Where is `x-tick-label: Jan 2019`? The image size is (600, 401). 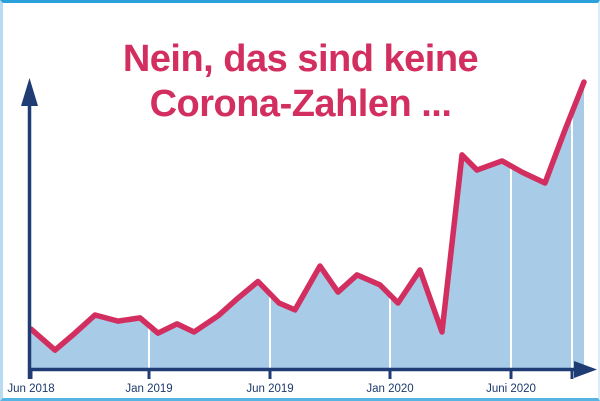 x-tick-label: Jan 2019 is located at coordinates (148, 389).